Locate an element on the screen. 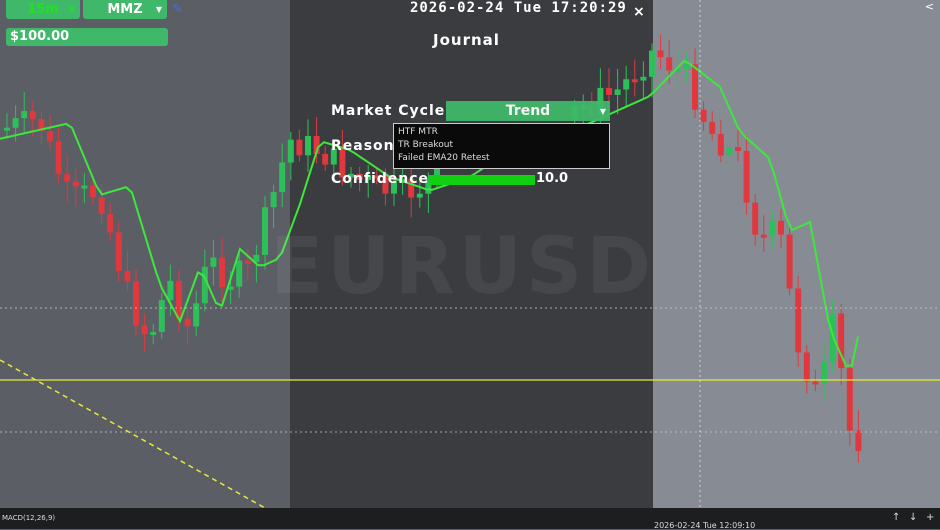 This screenshot has height=530, width=940. trend-line is located at coordinates (133, 433).